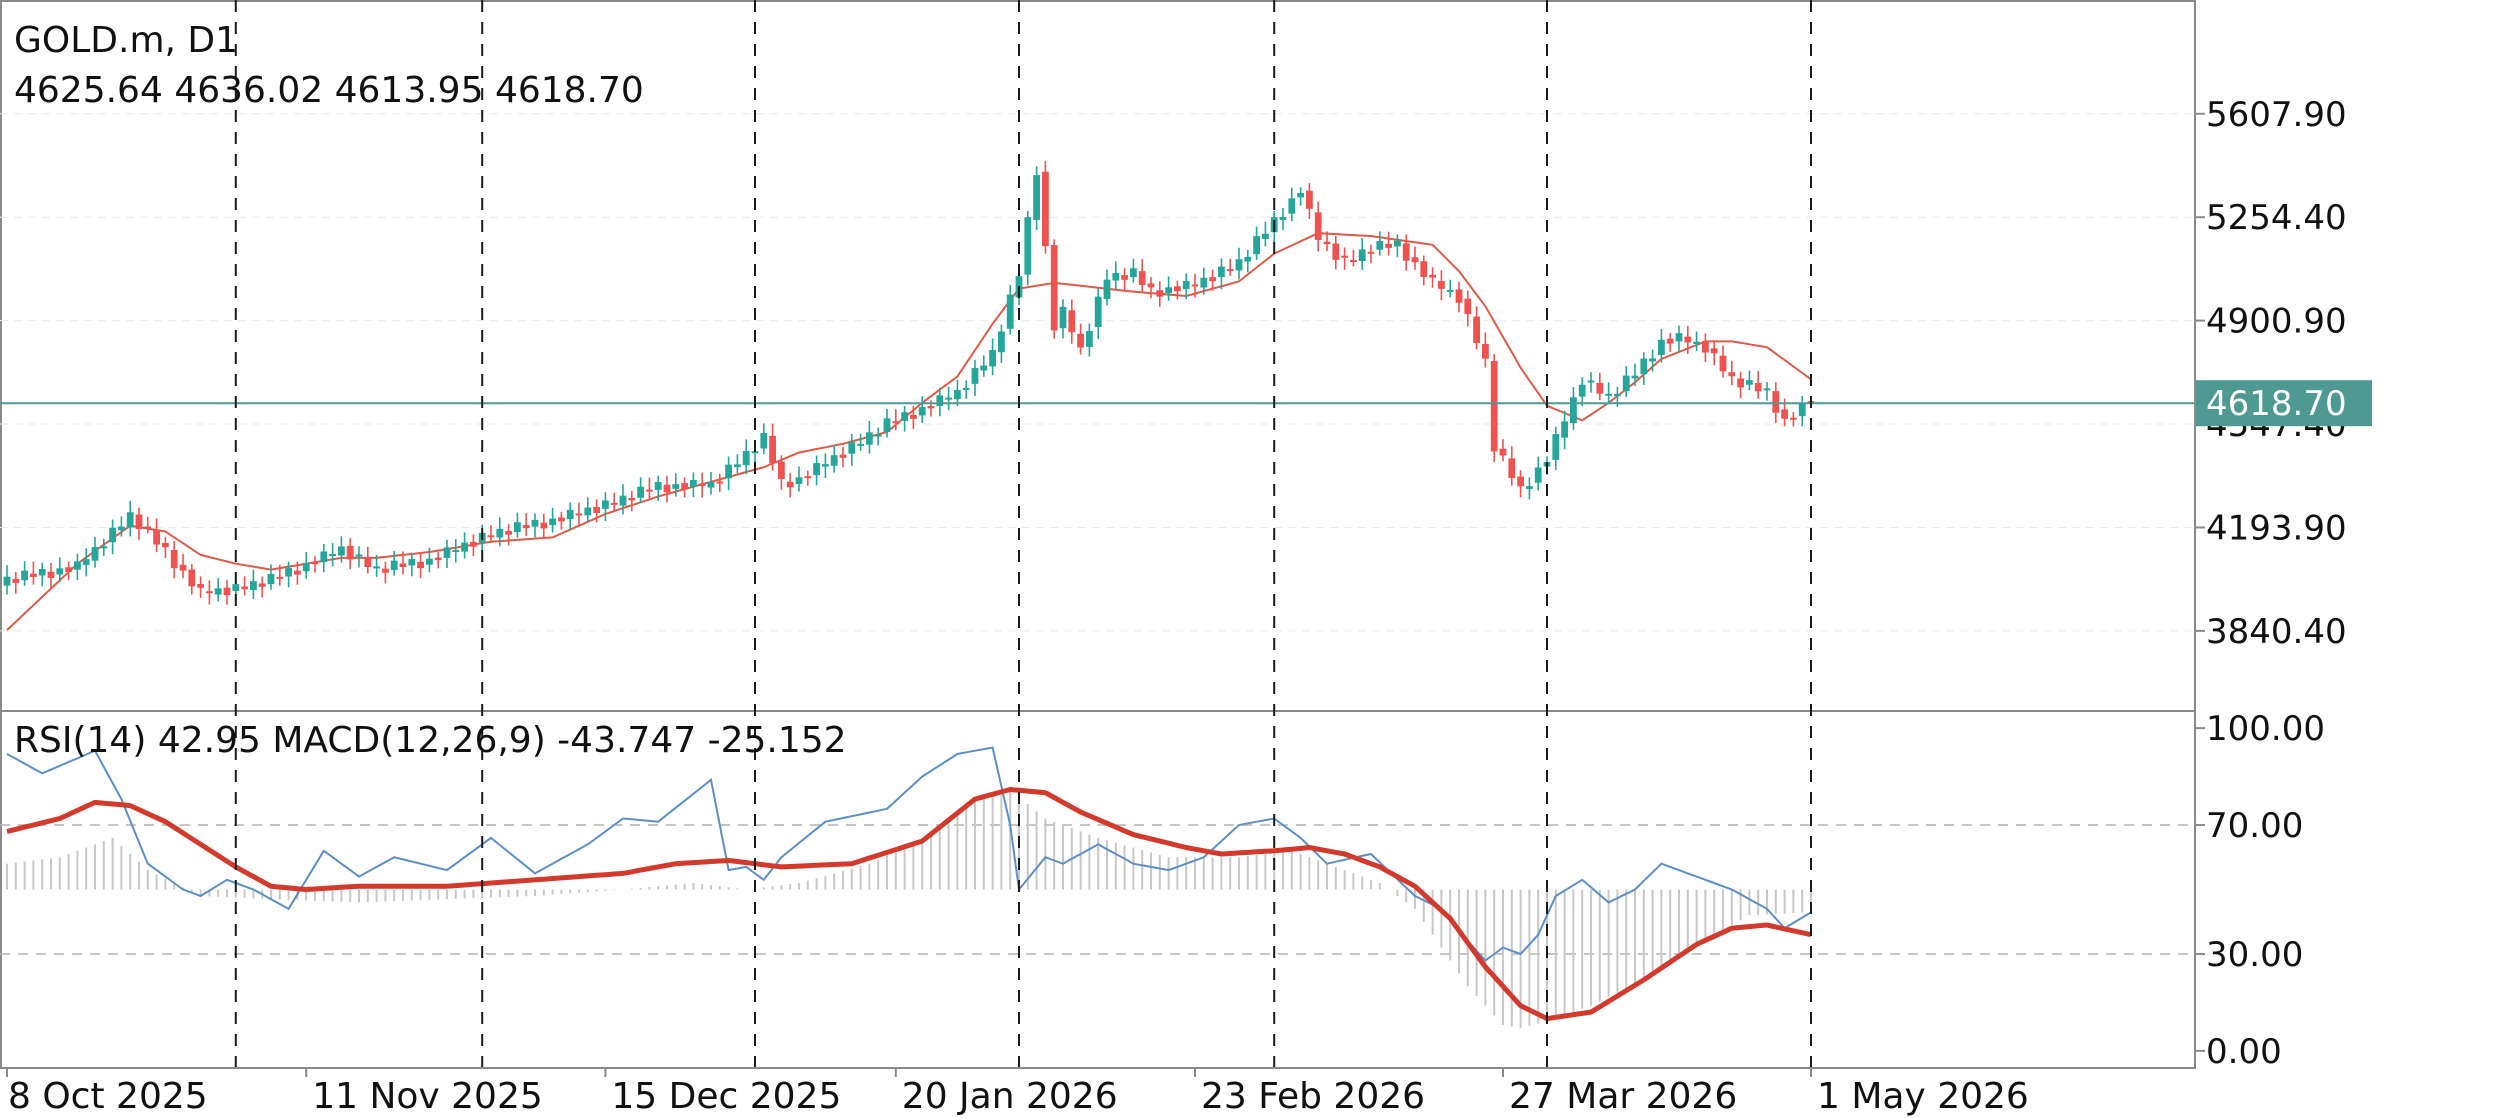 This screenshot has height=1118, width=2500. Describe the element at coordinates (1923, 1096) in the screenshot. I see `time-axis-label: 1 May 2026` at that location.